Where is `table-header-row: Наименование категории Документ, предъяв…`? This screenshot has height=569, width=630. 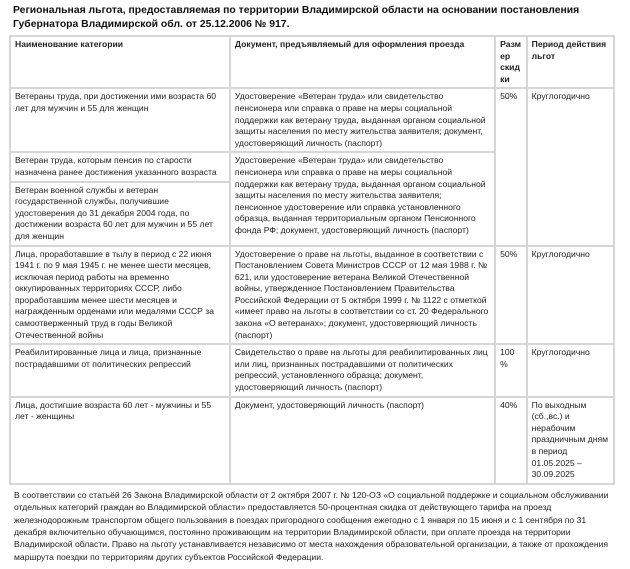 table-header-row: Наименование категории Документ, предъяв… is located at coordinates (312, 62).